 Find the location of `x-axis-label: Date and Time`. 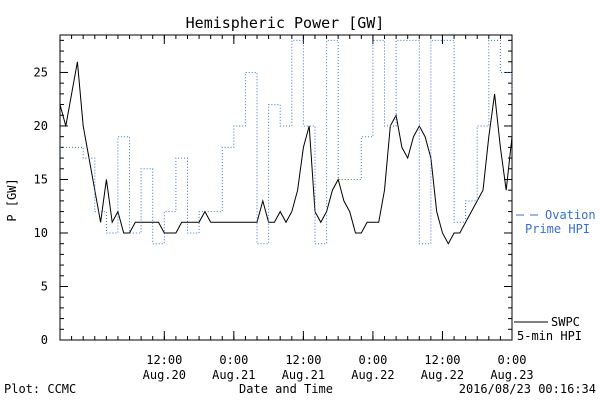

x-axis-label: Date and Time is located at coordinates (286, 389).